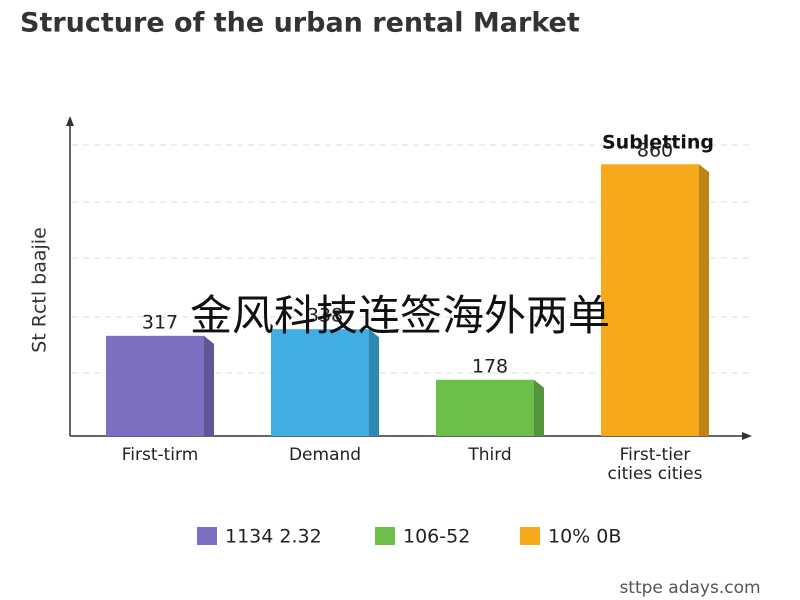  Describe the element at coordinates (655, 151) in the screenshot. I see `value-label: 860` at that location.